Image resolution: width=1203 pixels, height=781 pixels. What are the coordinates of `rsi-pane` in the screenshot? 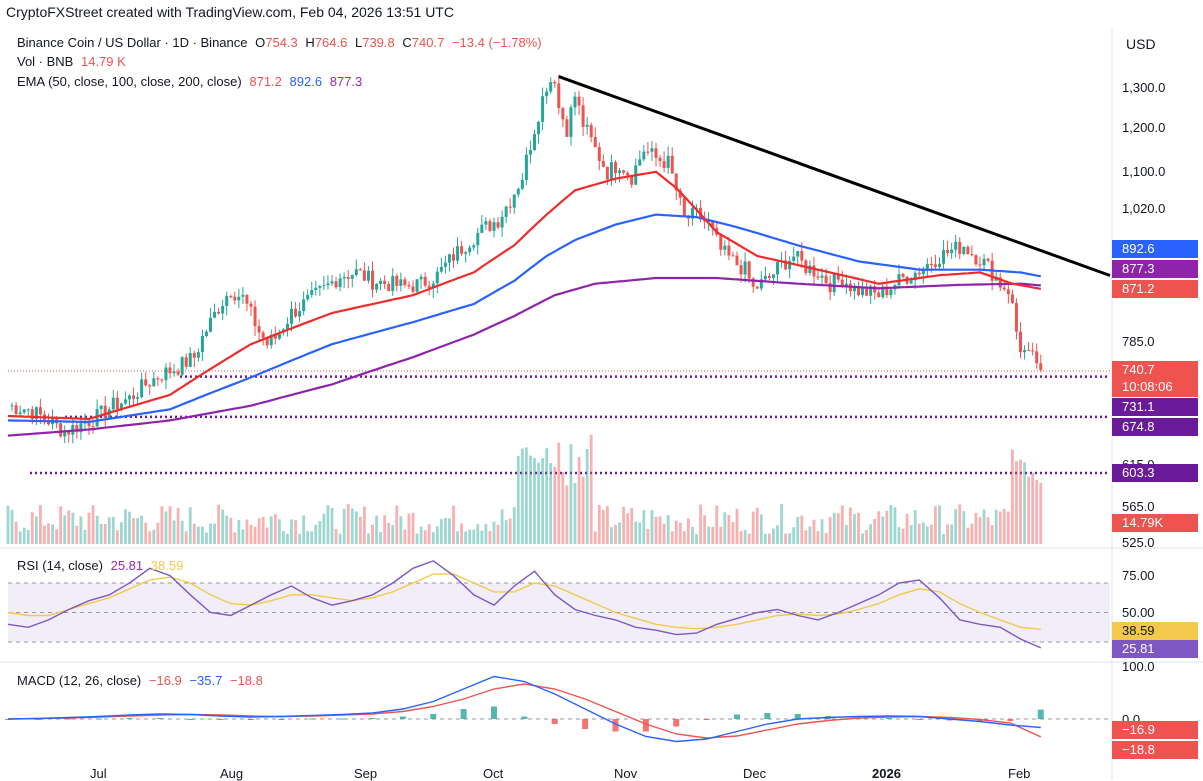 It's located at (558, 604).